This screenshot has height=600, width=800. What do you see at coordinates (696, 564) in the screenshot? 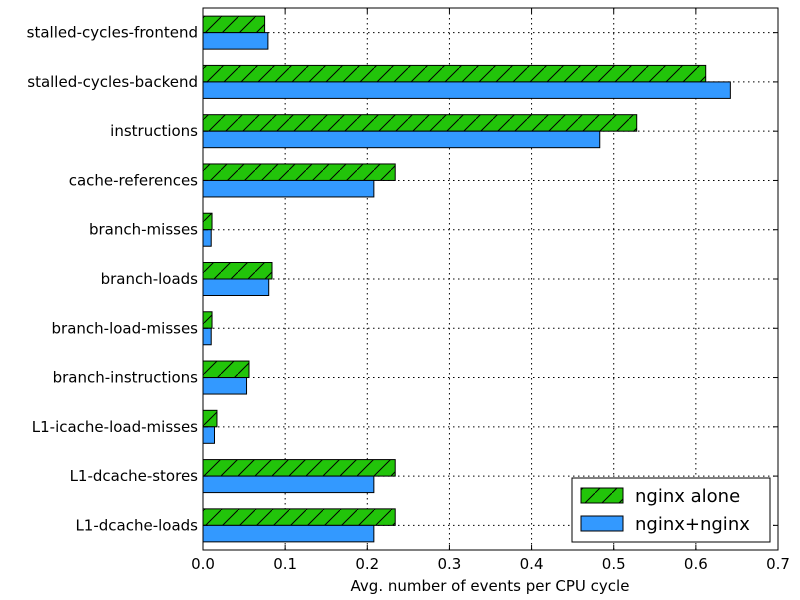
I see `x-tick-label: 0.6` at bounding box center [696, 564].